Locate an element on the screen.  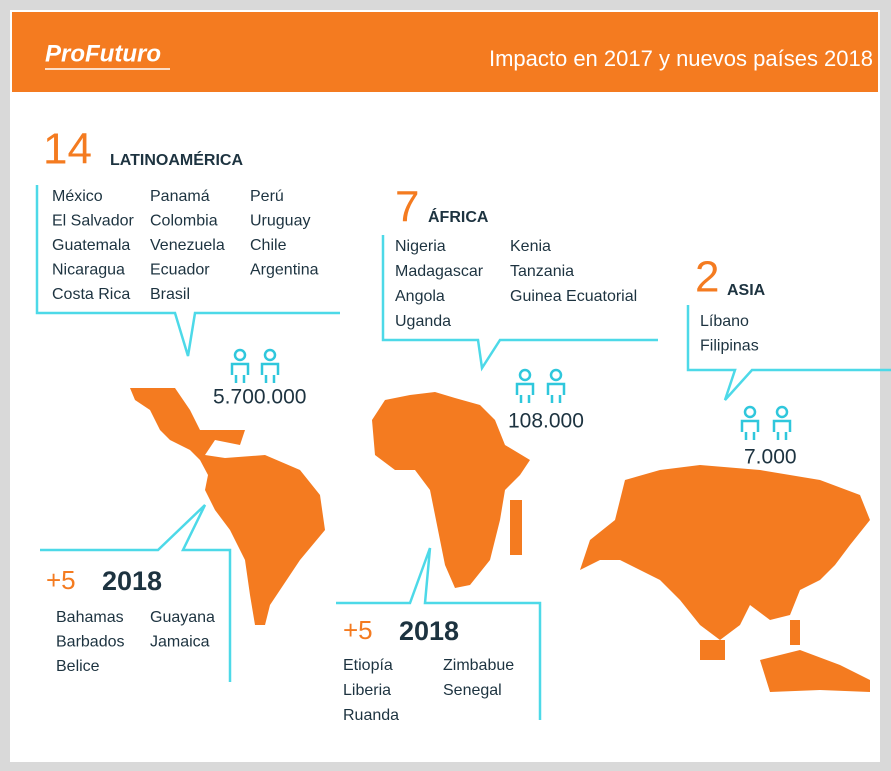
country: El Salvador is located at coordinates (93, 221).